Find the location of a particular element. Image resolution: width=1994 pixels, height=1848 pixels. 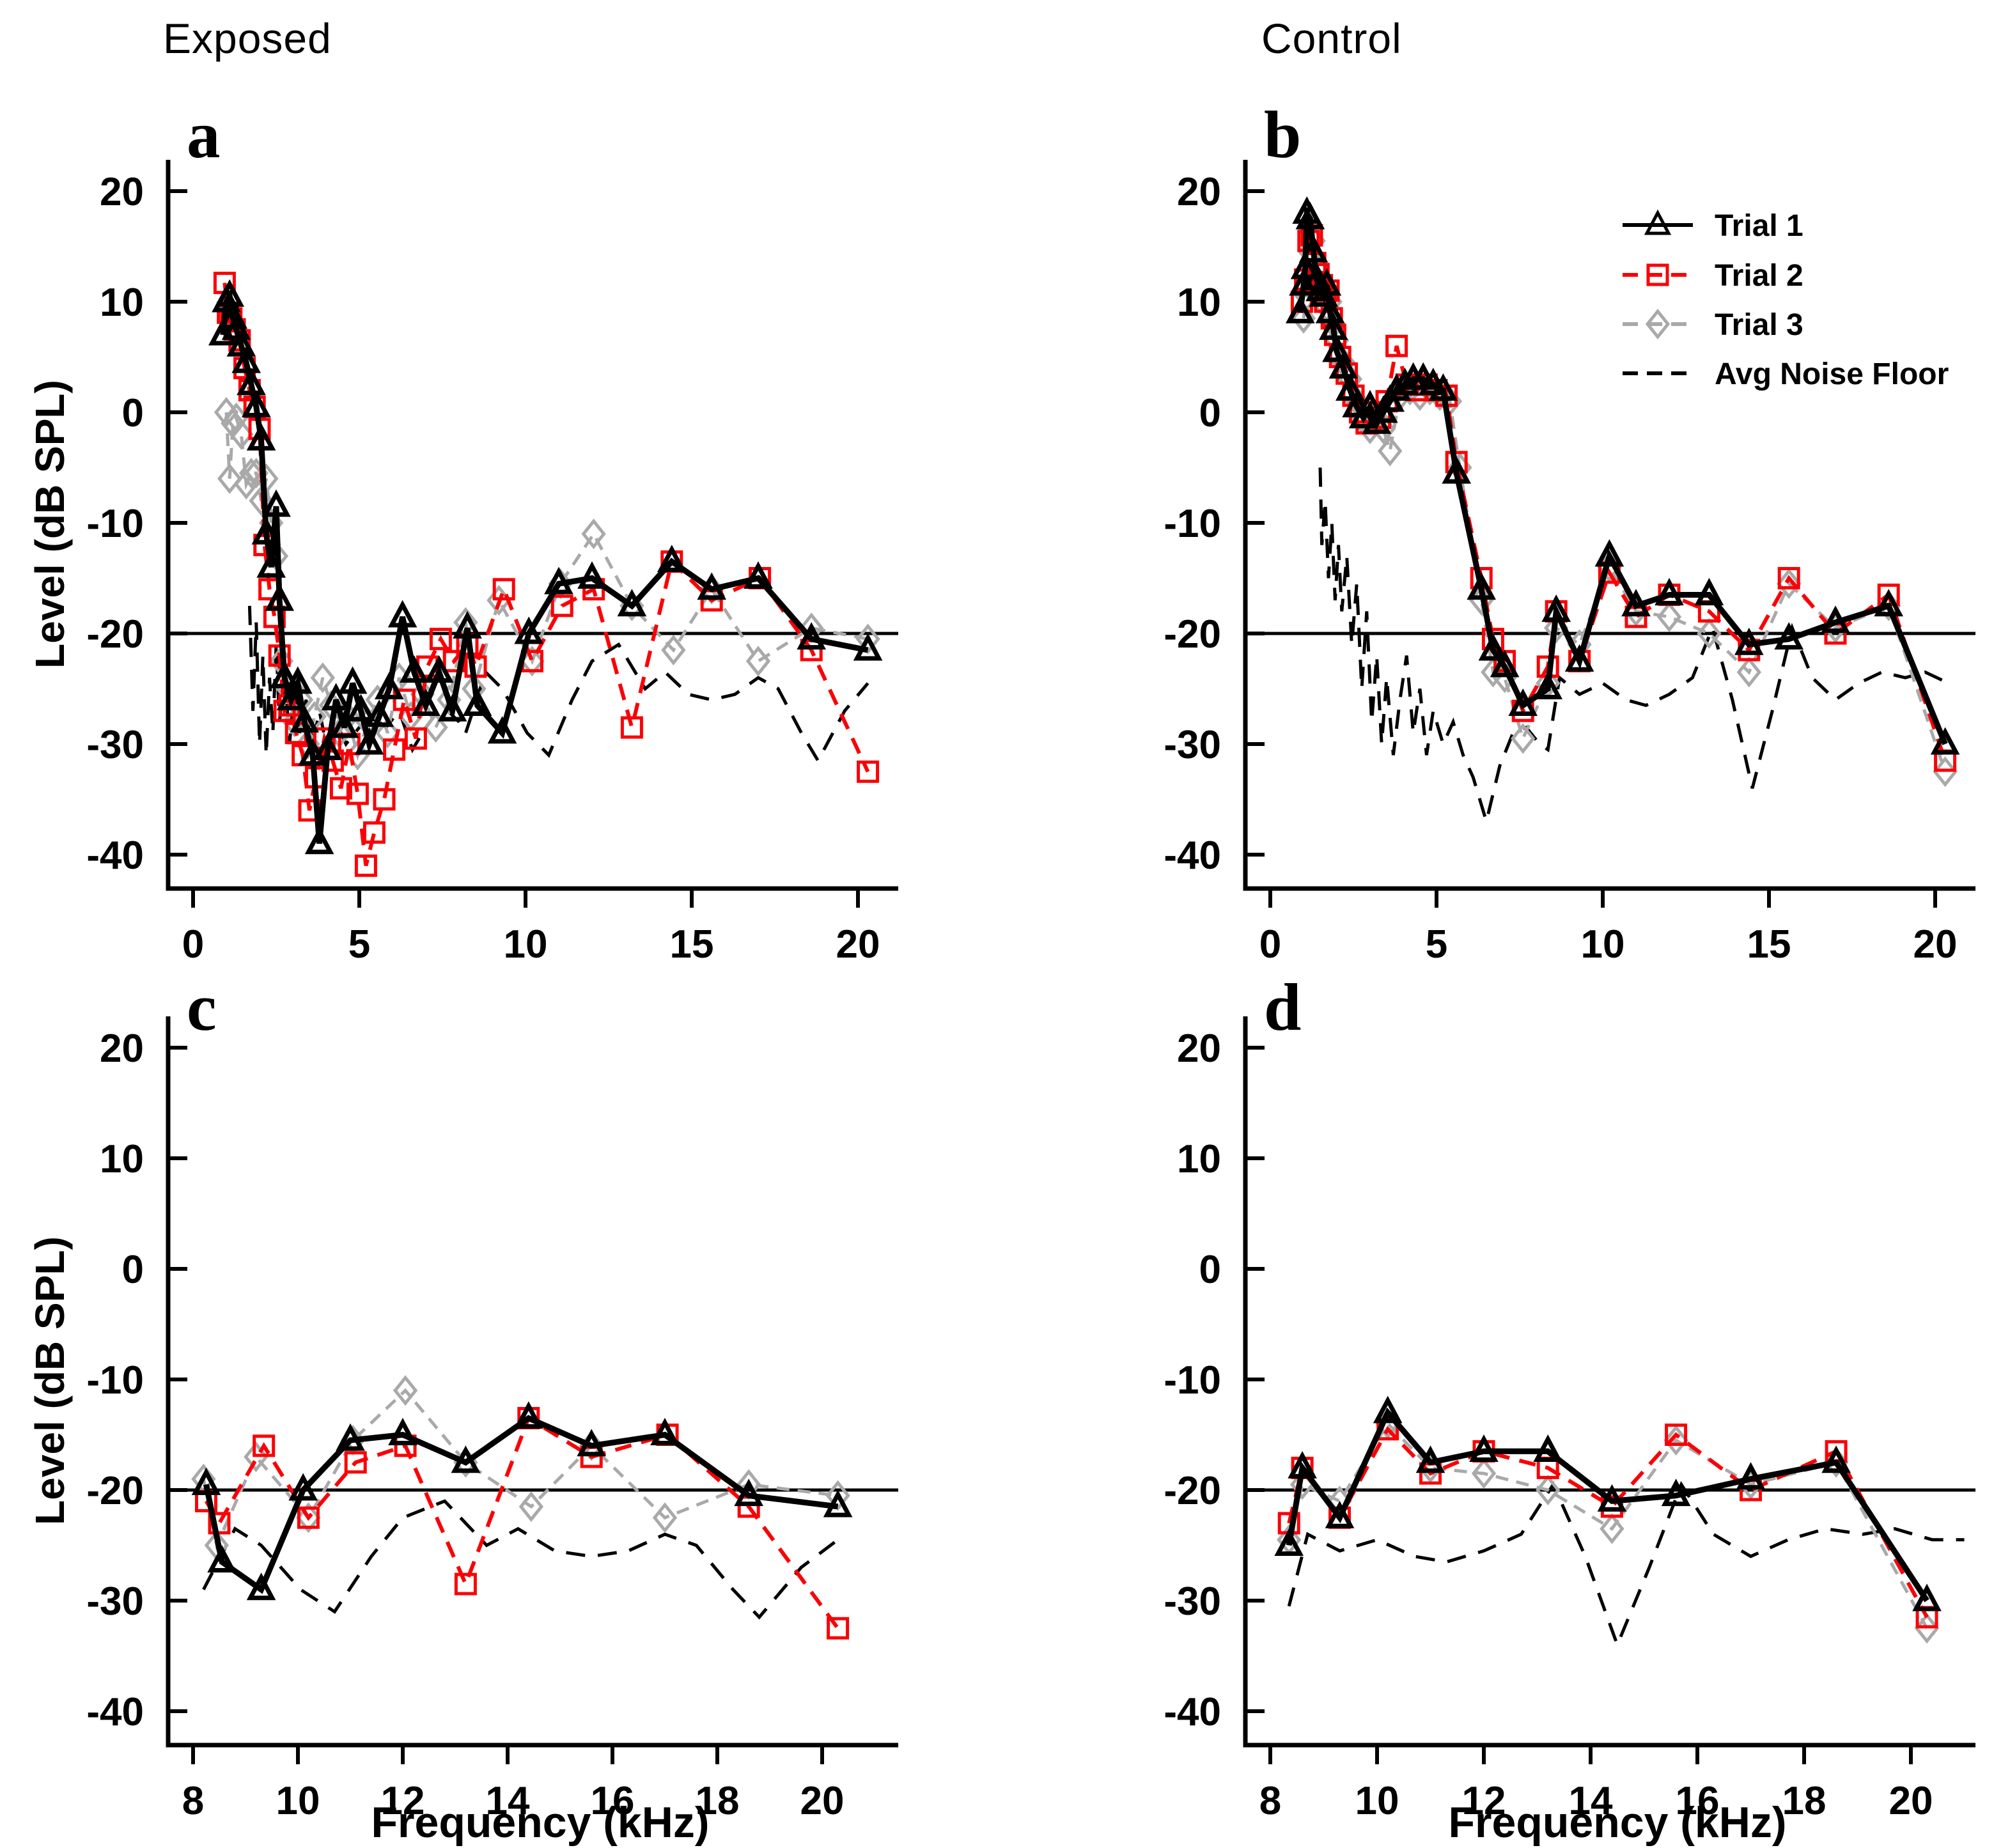

x-tick-label: 16 is located at coordinates (1698, 1801).